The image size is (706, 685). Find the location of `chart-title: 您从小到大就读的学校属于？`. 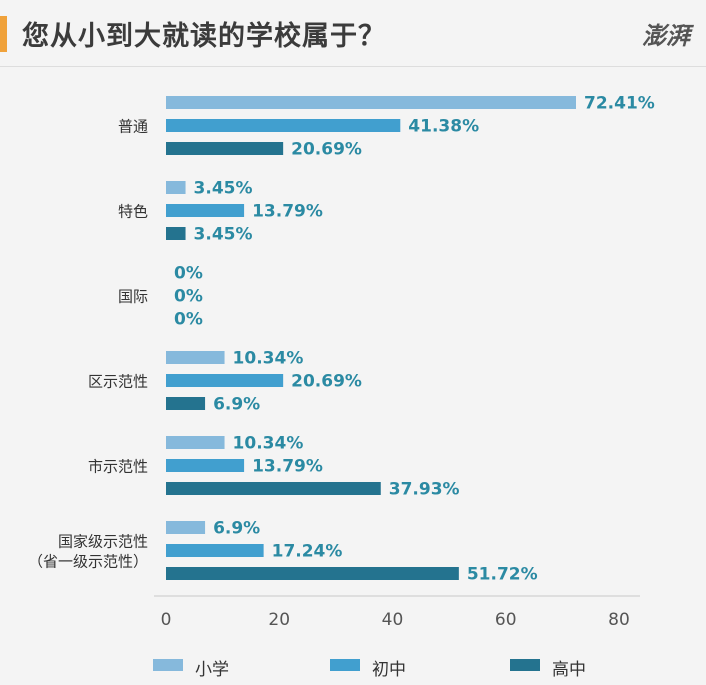

chart-title: 您从小到大就读的学校属于？ is located at coordinates (204, 36).